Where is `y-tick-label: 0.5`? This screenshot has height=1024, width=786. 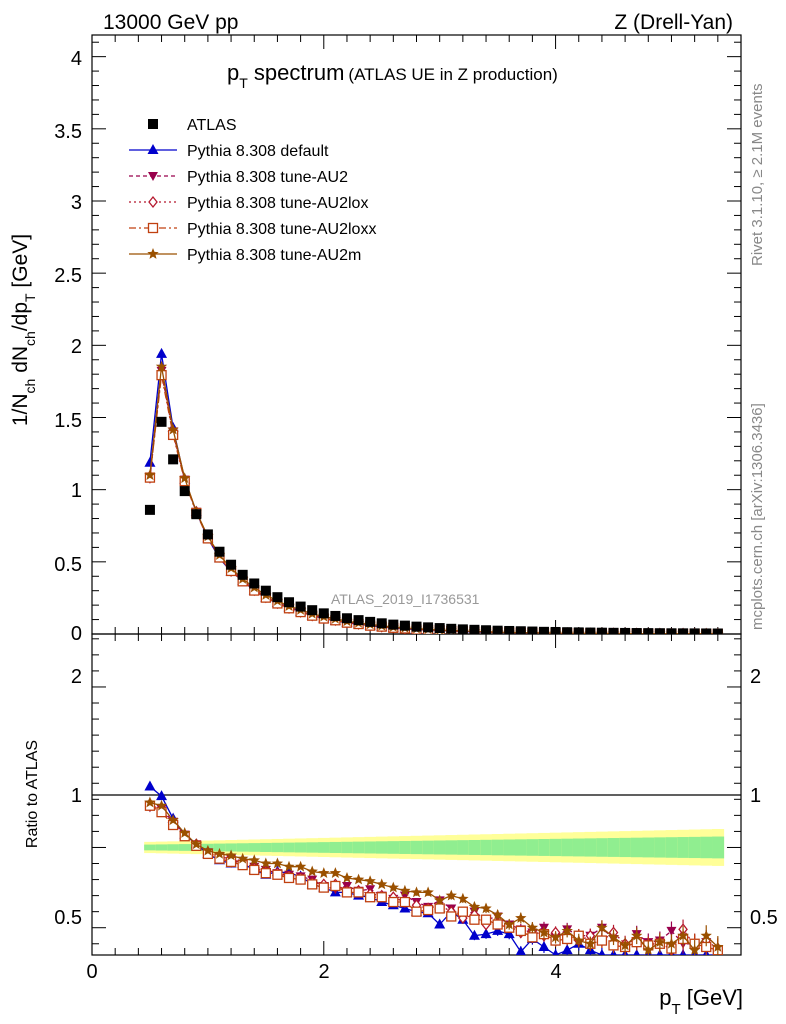 y-tick-label: 0.5 is located at coordinates (68, 565).